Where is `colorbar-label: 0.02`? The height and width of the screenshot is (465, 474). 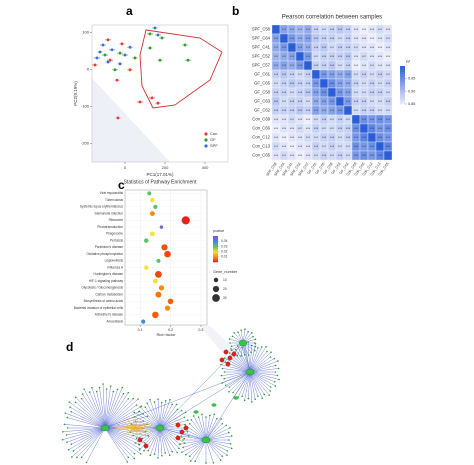 colorbar-label: 0.02 is located at coordinates (224, 251).